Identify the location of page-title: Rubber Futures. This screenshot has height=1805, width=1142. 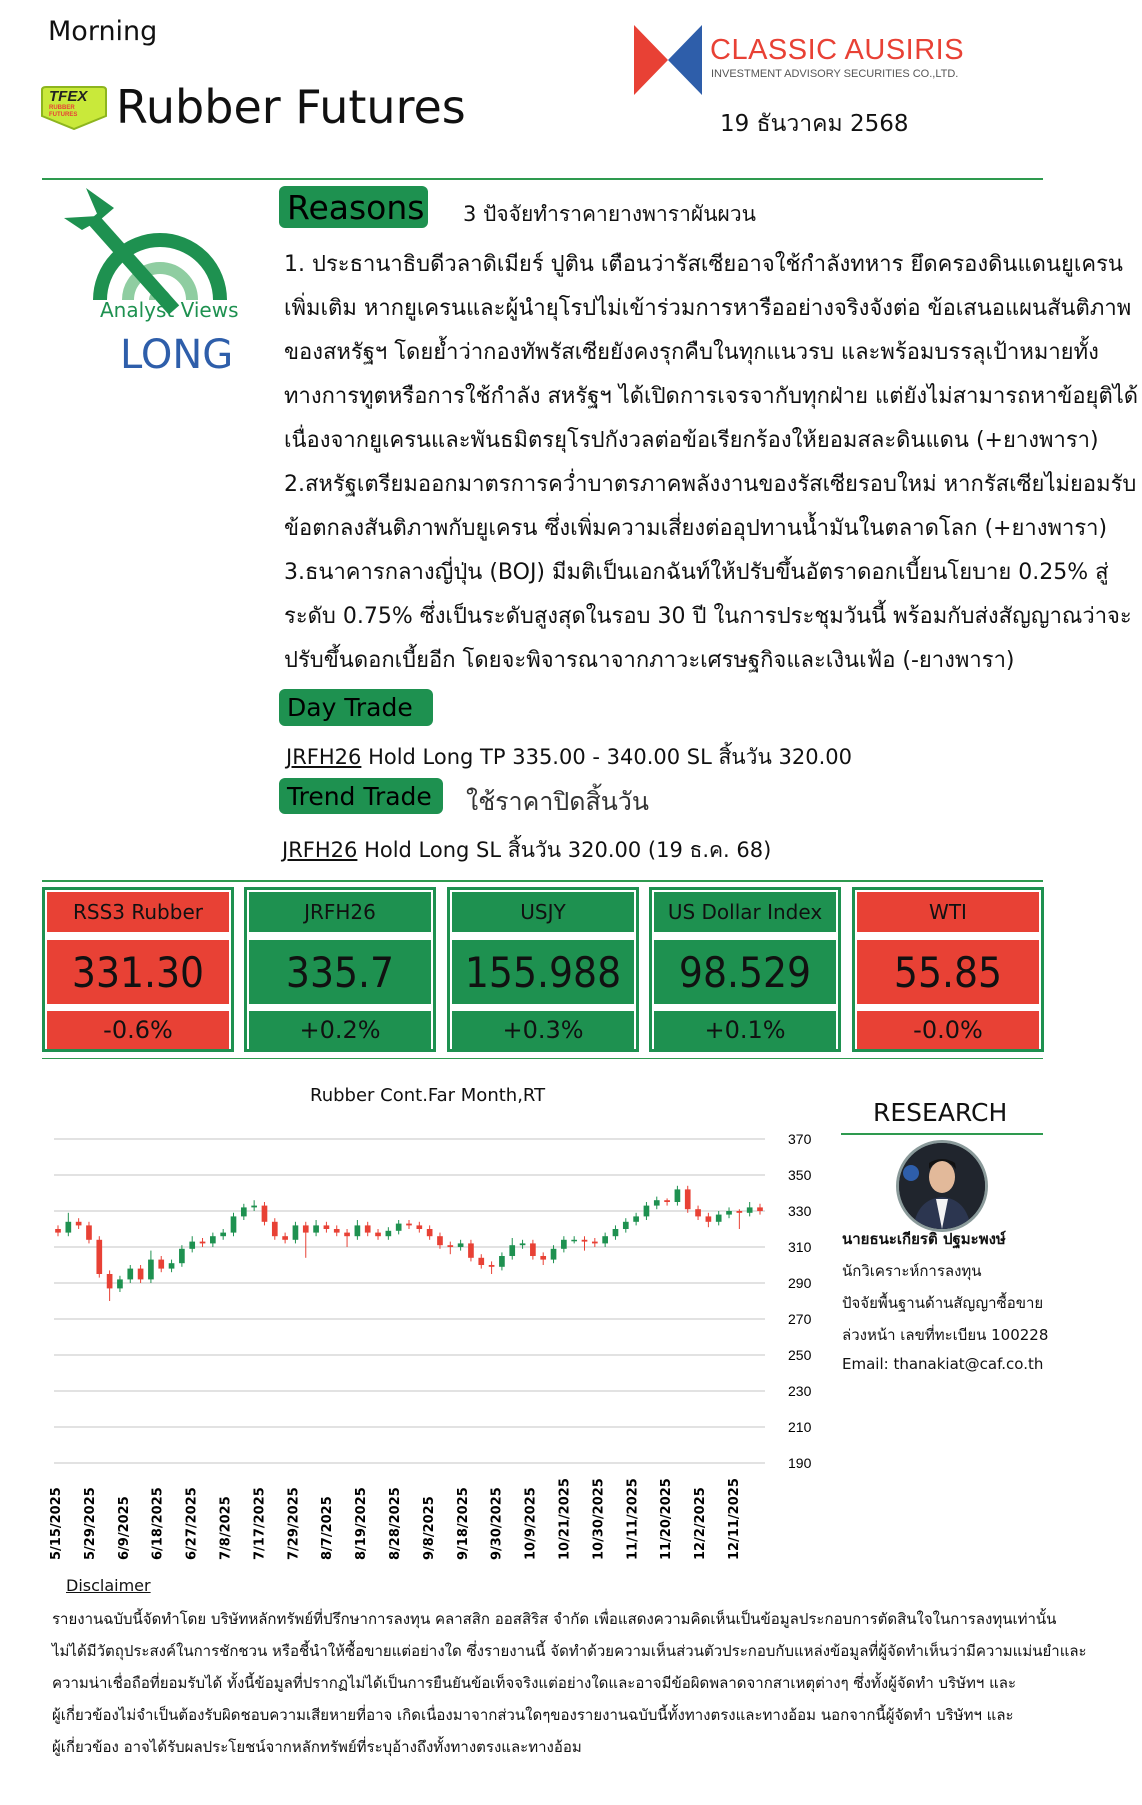
(291, 107).